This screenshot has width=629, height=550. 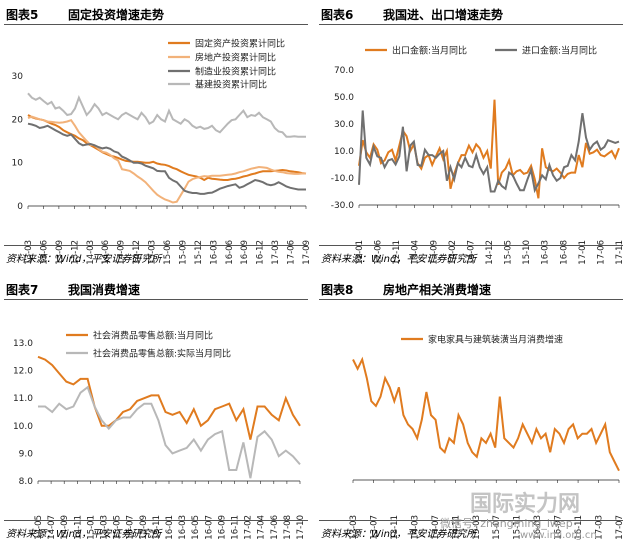 What do you see at coordinates (472, 289) in the screenshot?
I see `chart-title: 图表8 房地产相关消费增速` at bounding box center [472, 289].